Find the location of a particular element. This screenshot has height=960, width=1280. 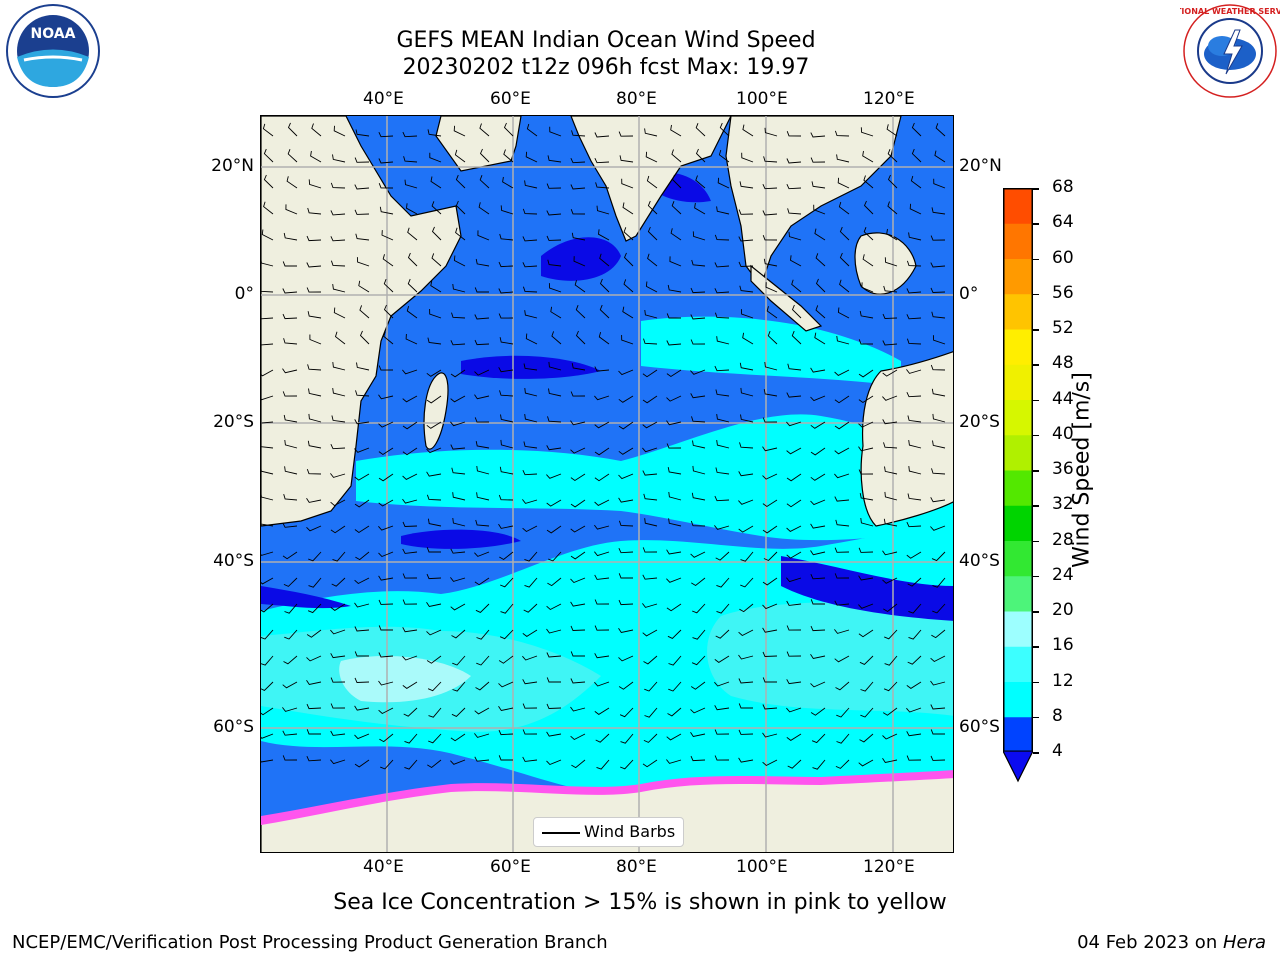

ocean-lt4-region is located at coordinates (867, 588).